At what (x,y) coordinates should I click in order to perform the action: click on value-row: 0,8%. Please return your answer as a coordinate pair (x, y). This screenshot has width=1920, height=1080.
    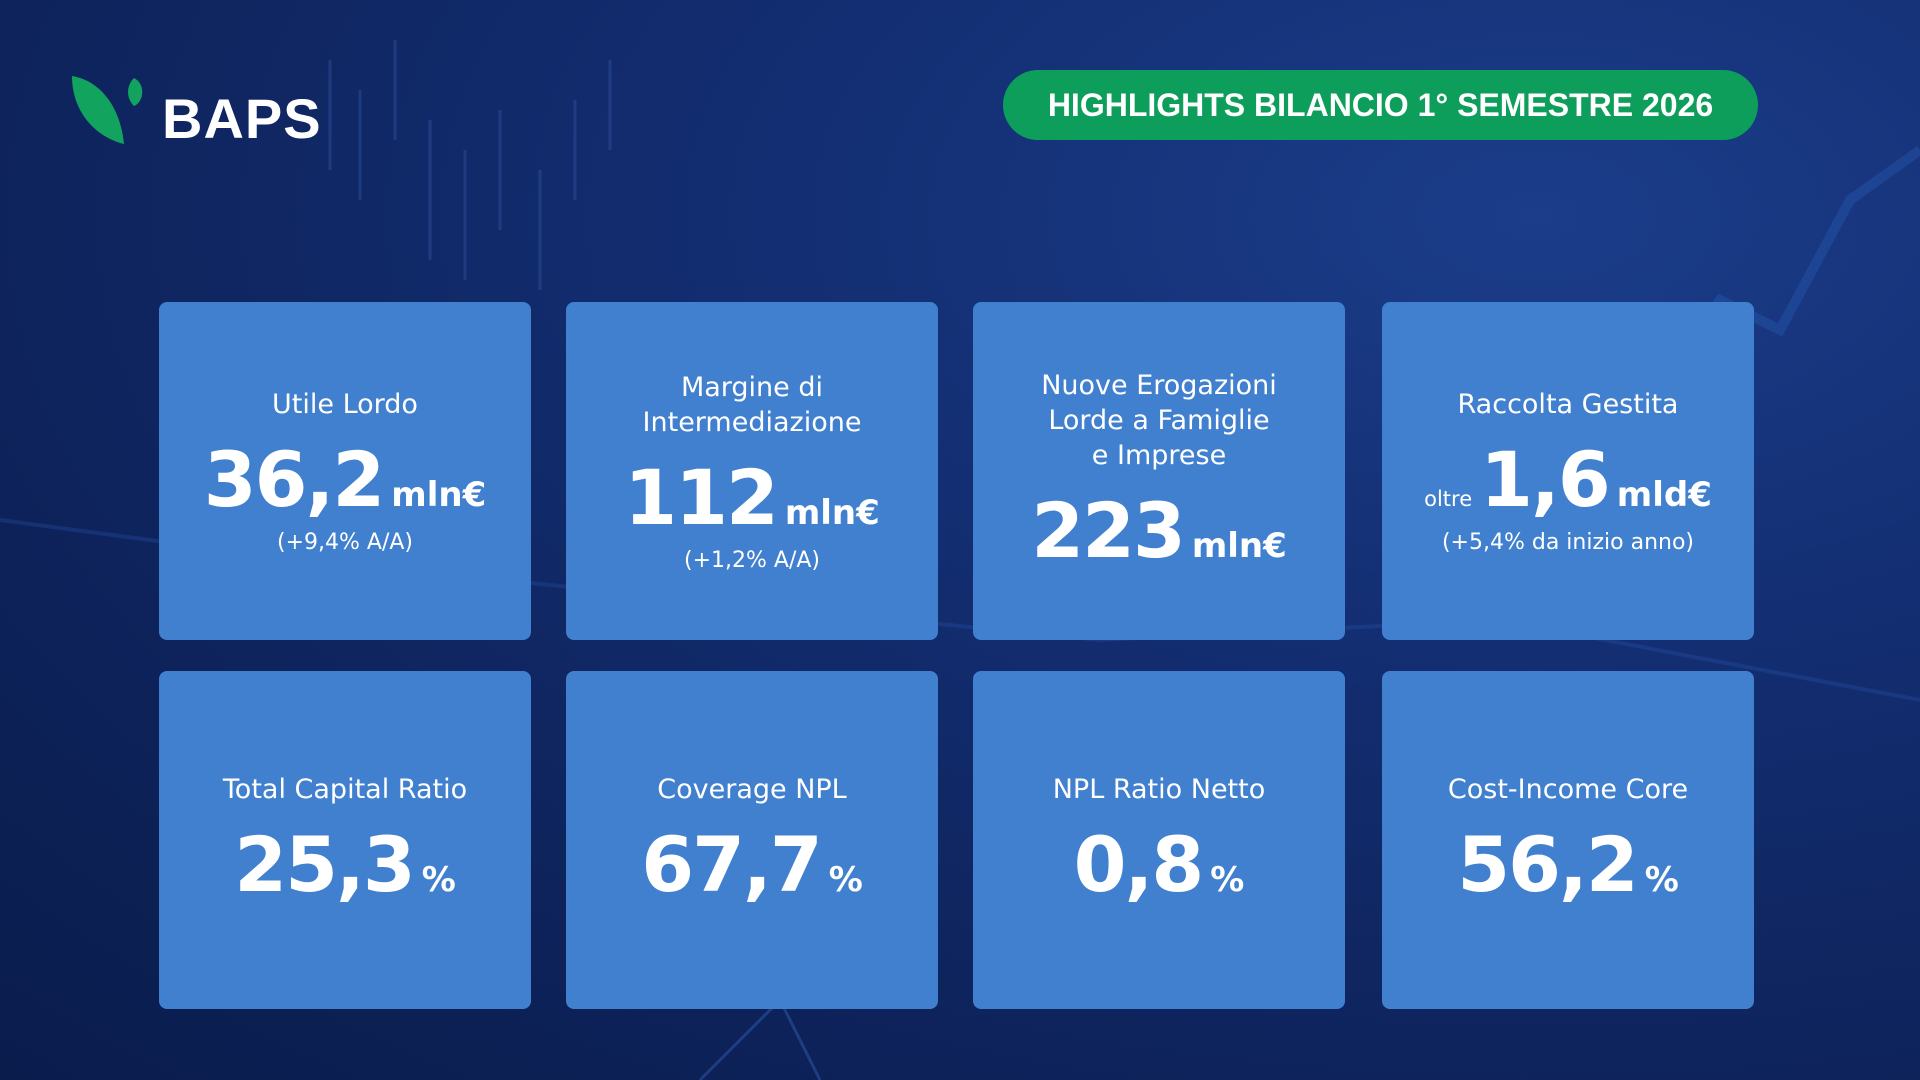
    Looking at the image, I should click on (1159, 864).